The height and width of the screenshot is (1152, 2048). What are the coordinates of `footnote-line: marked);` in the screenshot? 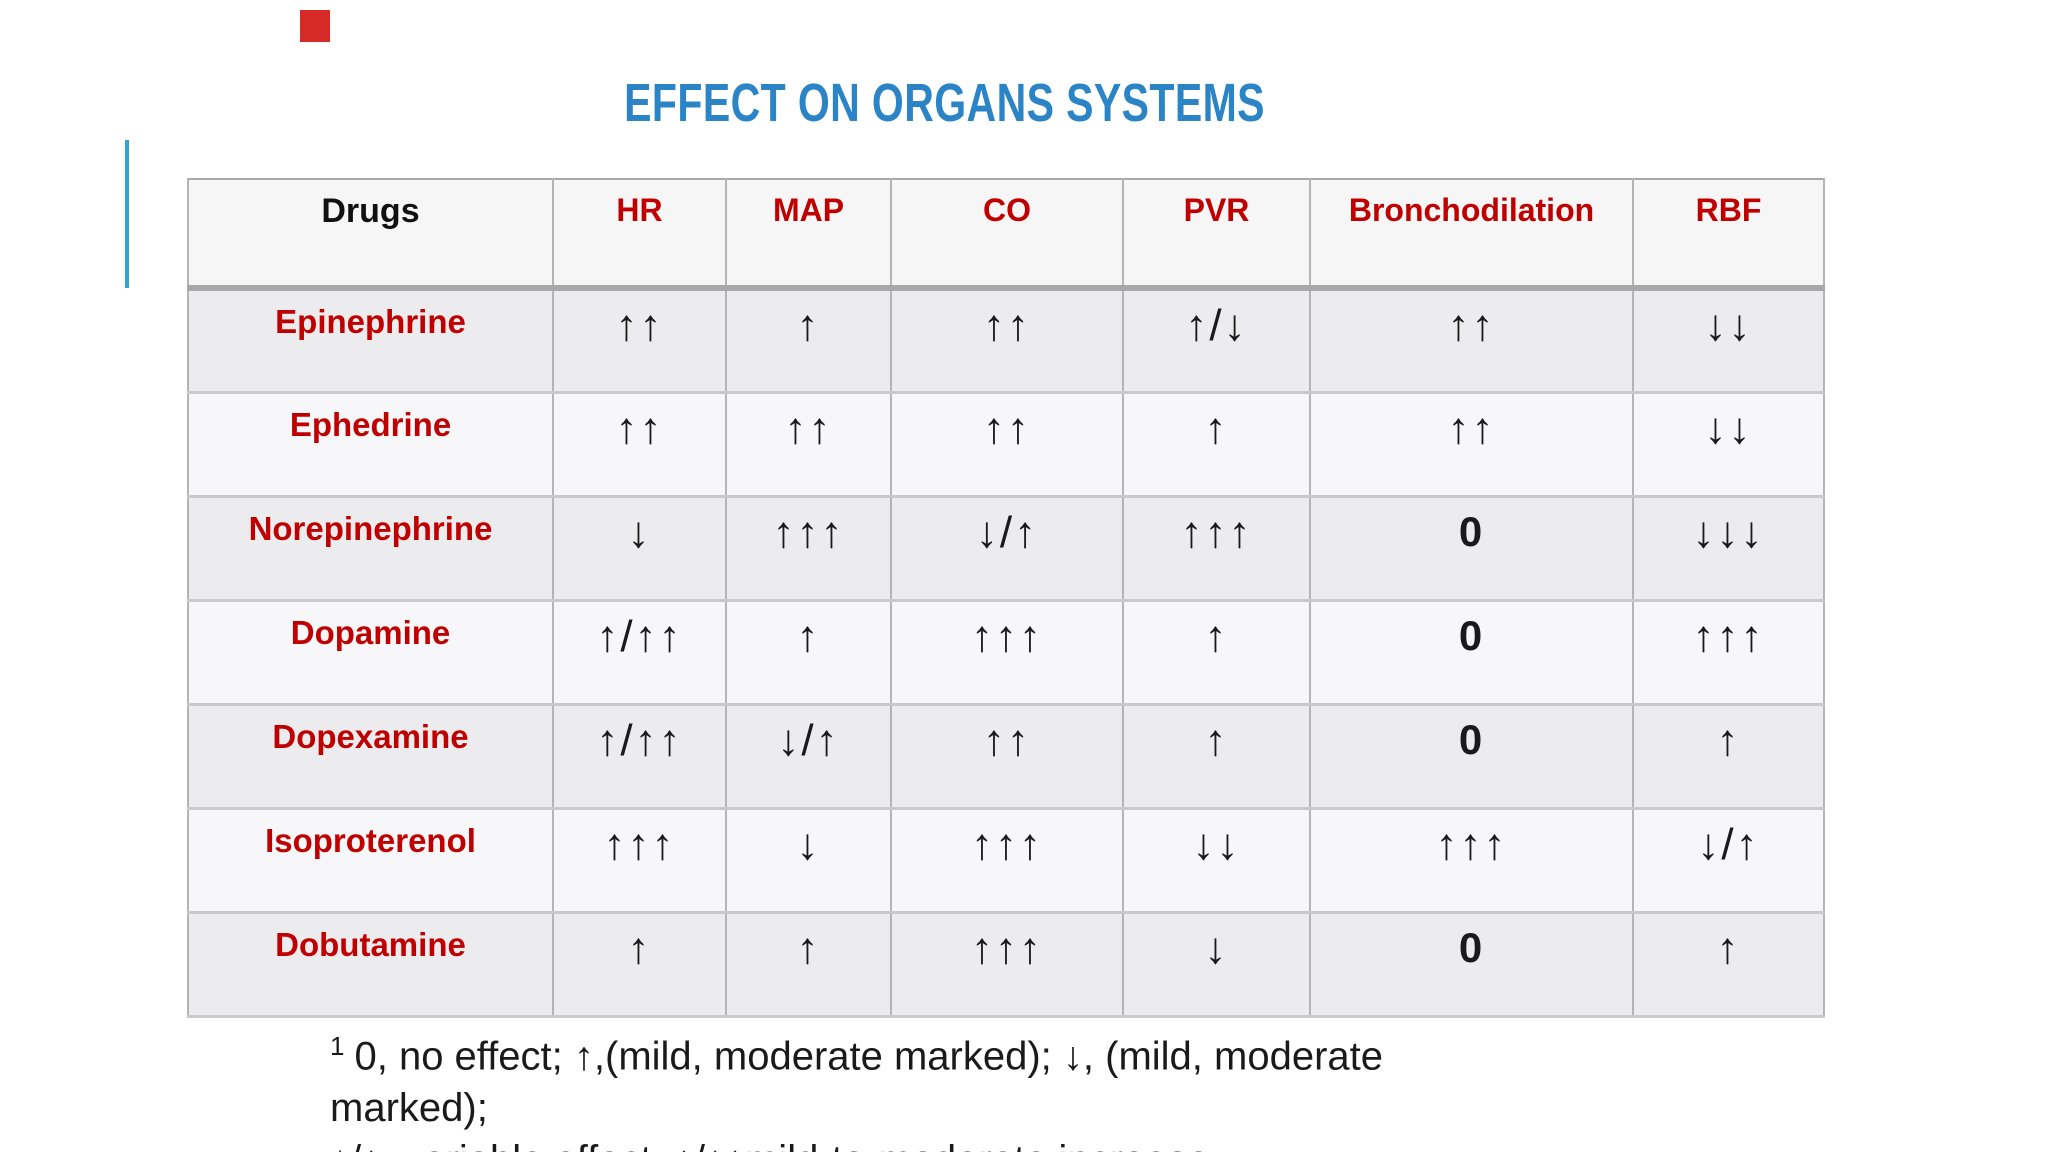 It's located at (409, 1108).